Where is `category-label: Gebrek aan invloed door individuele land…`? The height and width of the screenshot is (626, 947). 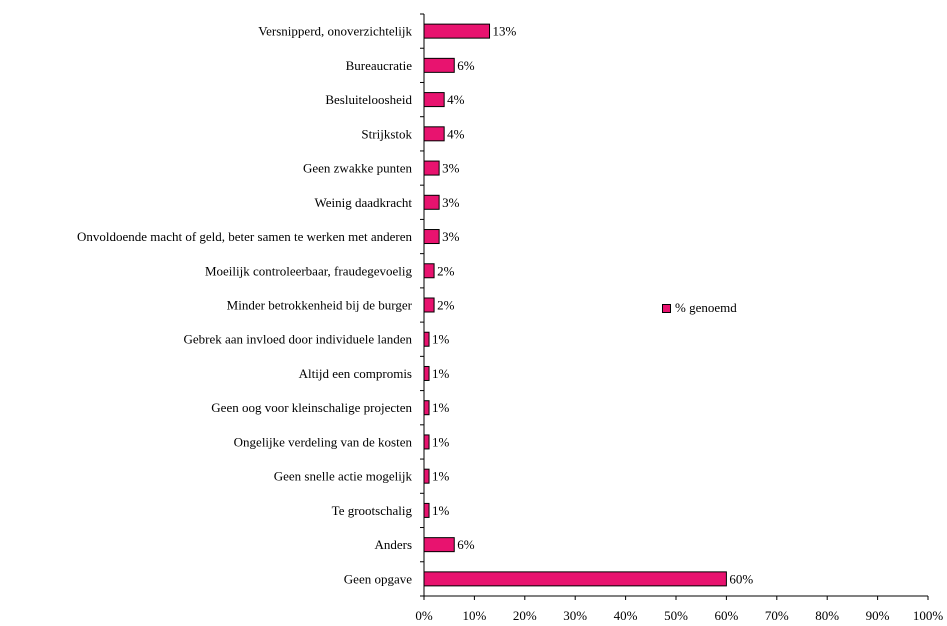 category-label: Gebrek aan invloed door individuele land… is located at coordinates (297, 339).